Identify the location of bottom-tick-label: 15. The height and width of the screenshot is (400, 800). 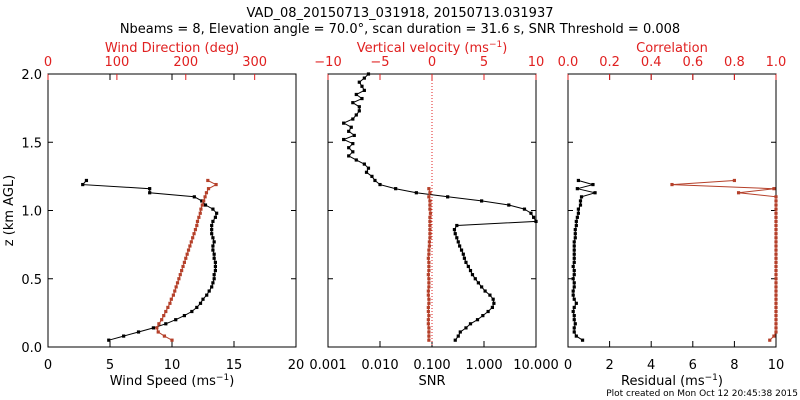
(234, 365).